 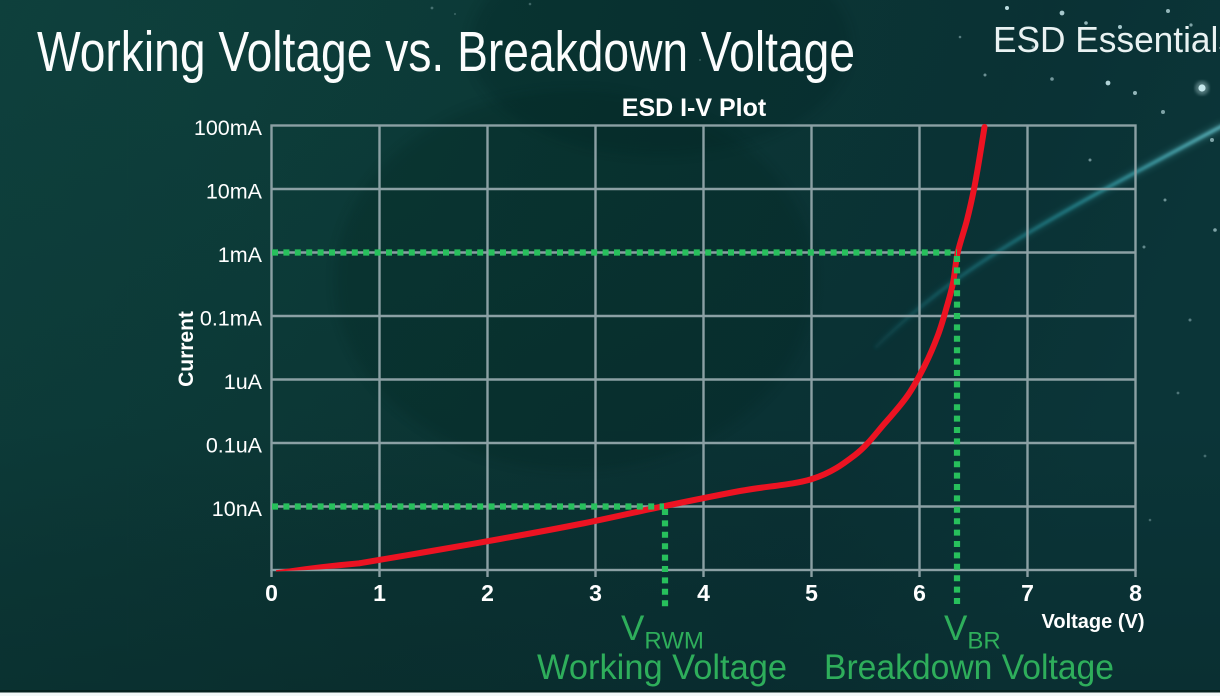 I want to click on svg-text: 10mA, so click(x=234, y=192).